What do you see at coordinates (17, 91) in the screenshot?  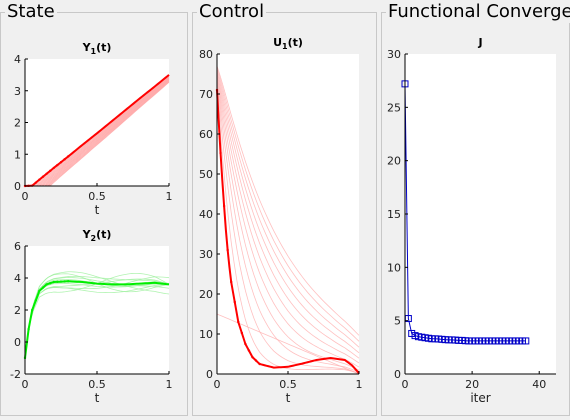 I see `y-tick-label: 3` at bounding box center [17, 91].